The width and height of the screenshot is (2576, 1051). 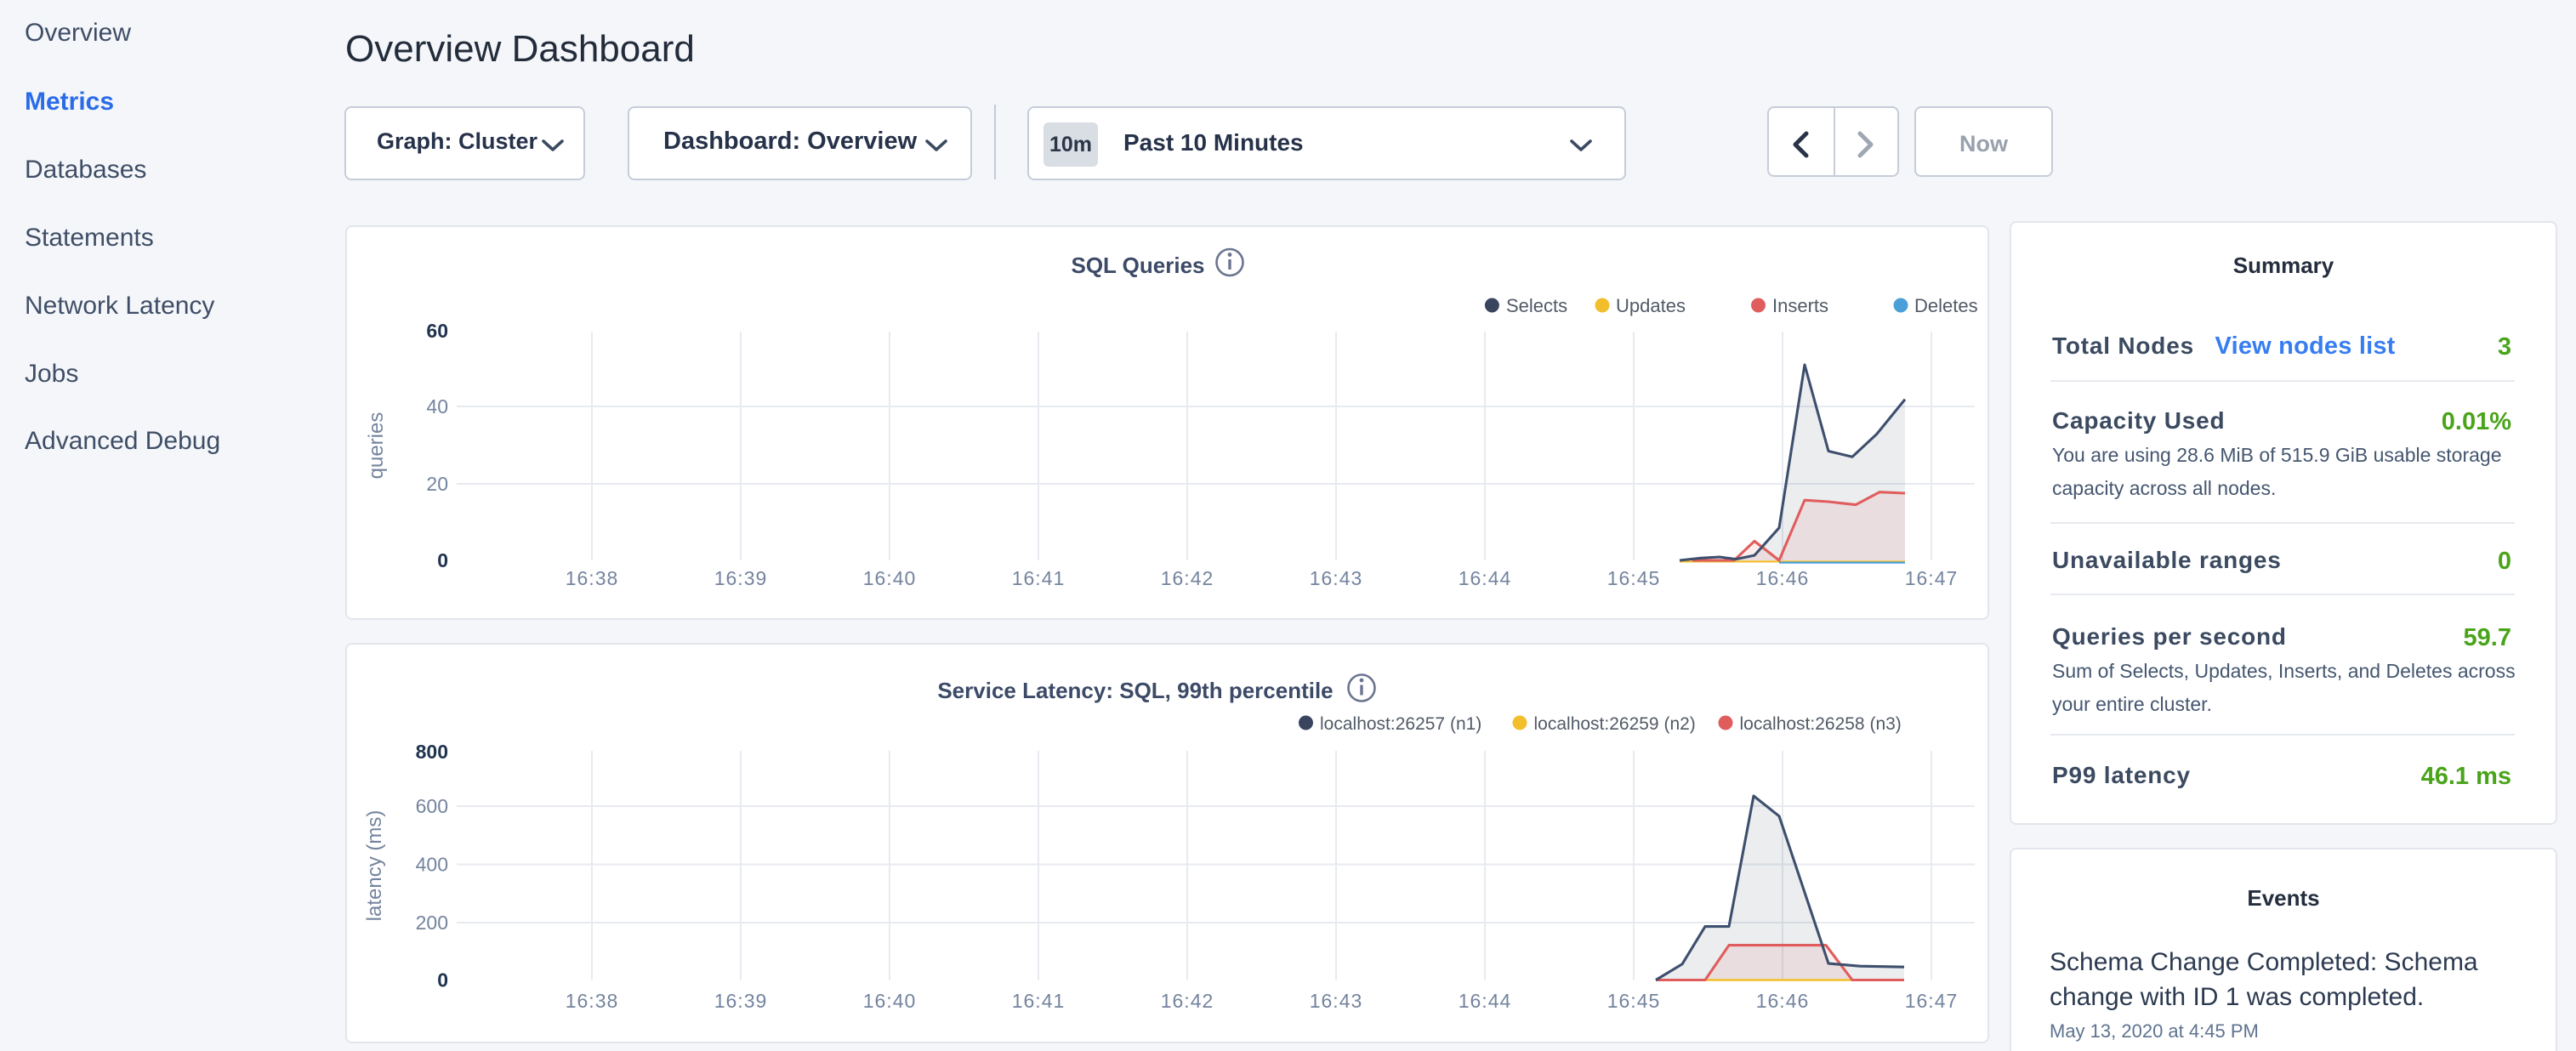 What do you see at coordinates (432, 806) in the screenshot?
I see `svg-text: 600` at bounding box center [432, 806].